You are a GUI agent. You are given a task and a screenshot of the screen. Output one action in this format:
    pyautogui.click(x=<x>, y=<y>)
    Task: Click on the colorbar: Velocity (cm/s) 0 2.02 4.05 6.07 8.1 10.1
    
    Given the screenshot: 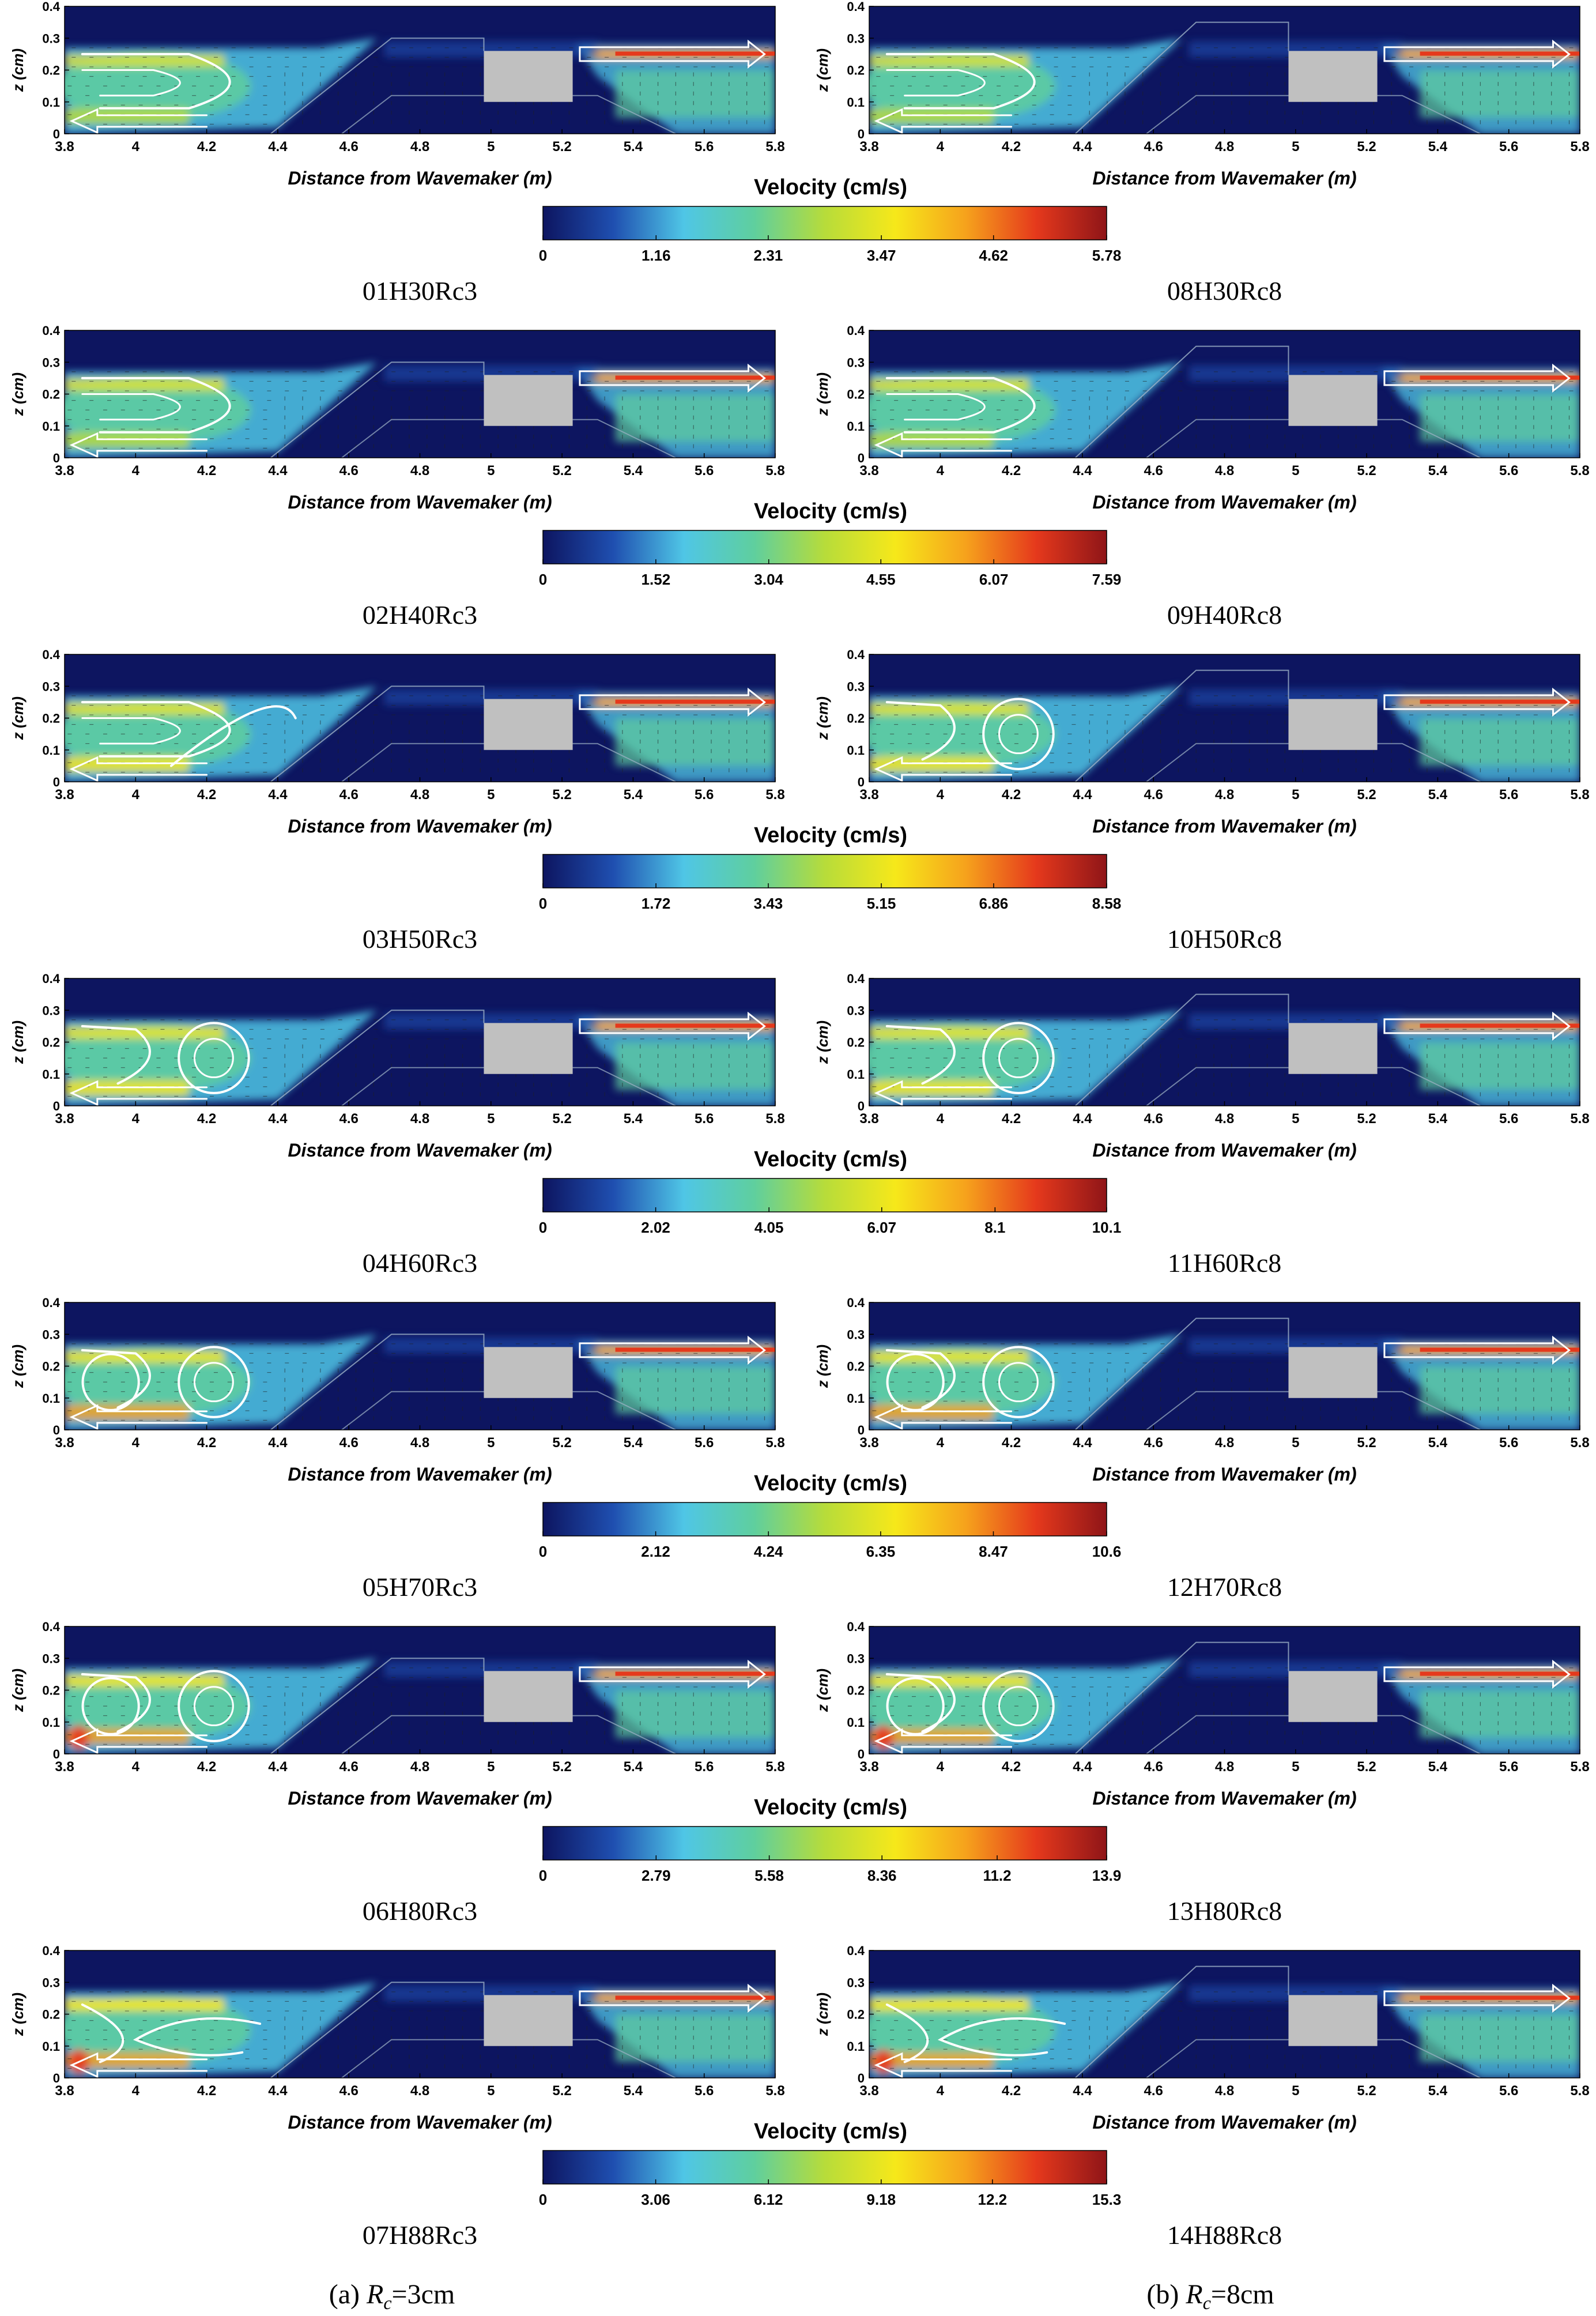 What is the action you would take?
    pyautogui.click(x=830, y=1192)
    